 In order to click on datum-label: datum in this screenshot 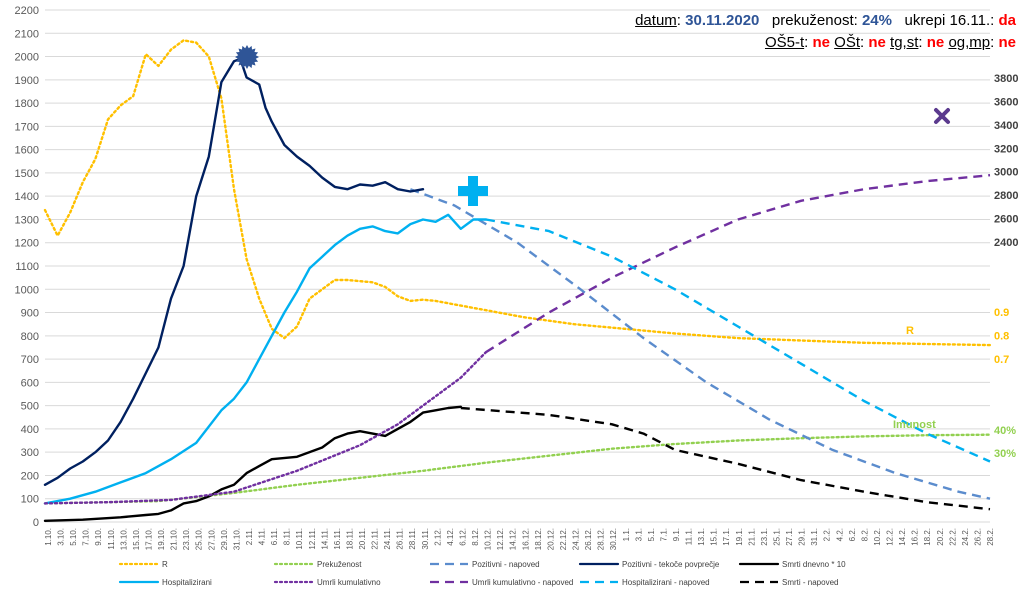, I will do `click(656, 20)`.